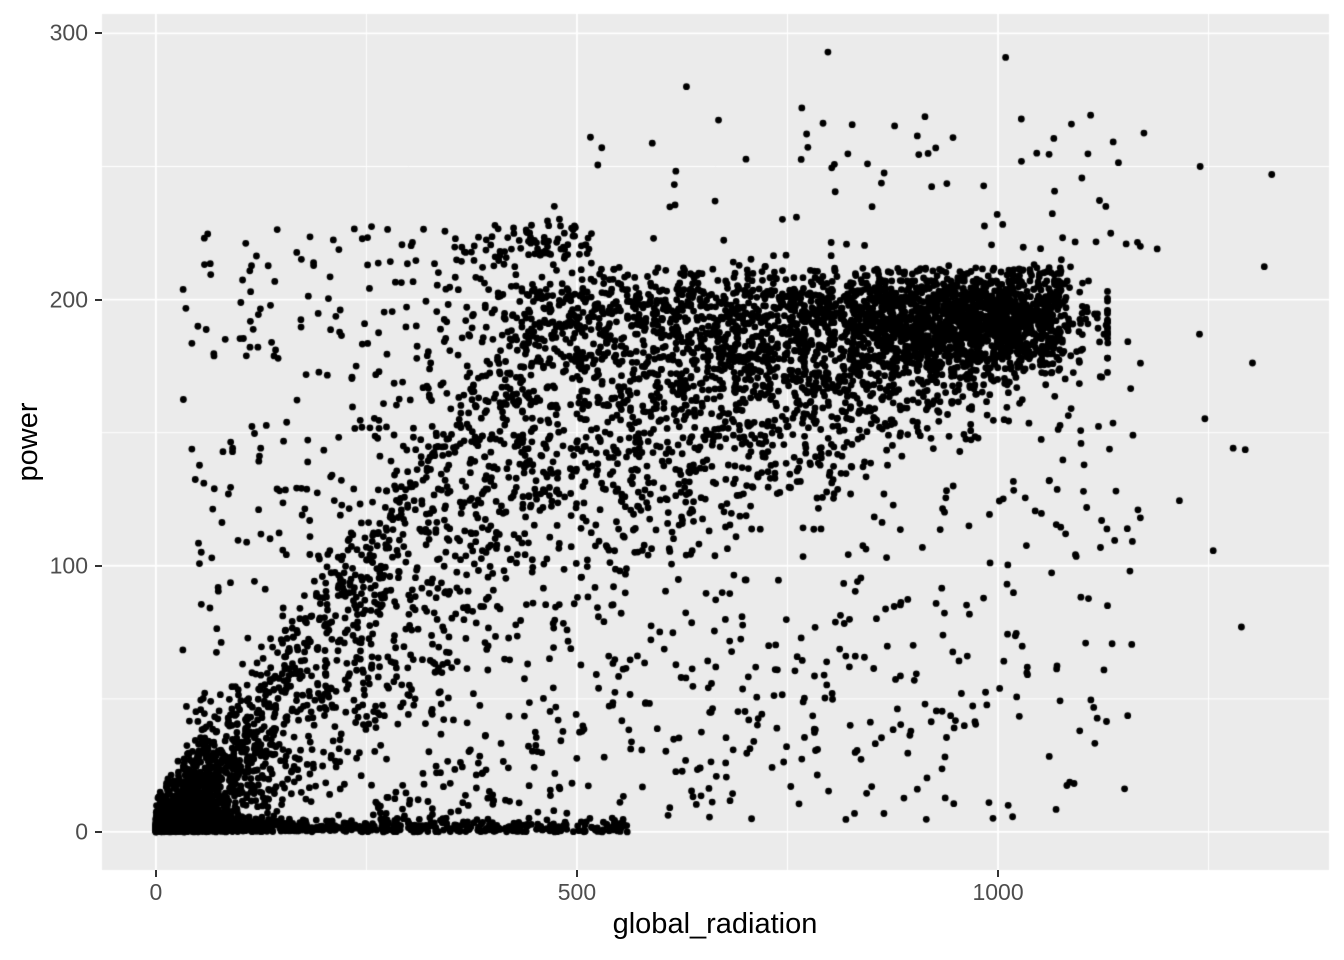  Describe the element at coordinates (28, 442) in the screenshot. I see `y-axis-title: power` at that location.